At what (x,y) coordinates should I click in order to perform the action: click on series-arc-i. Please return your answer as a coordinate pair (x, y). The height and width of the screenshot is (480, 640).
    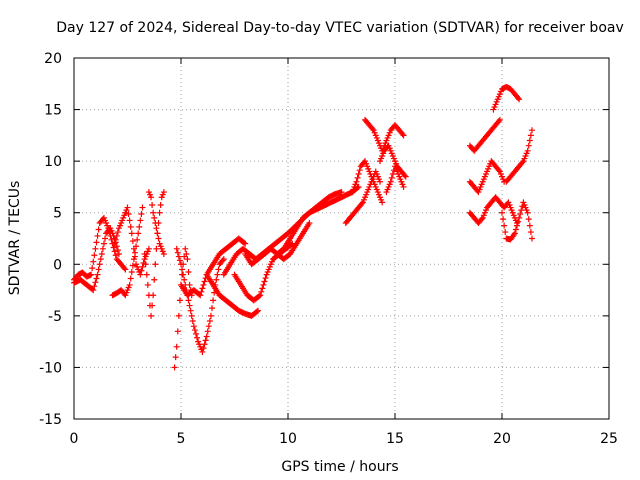
    Looking at the image, I should click on (213, 267).